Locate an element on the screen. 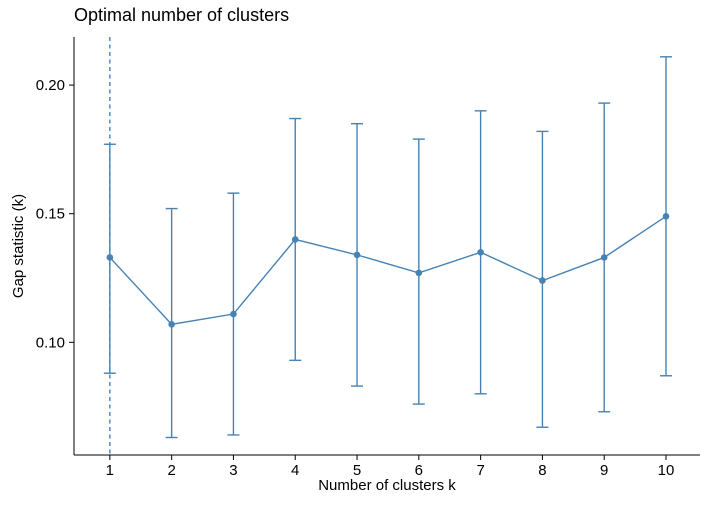 The height and width of the screenshot is (513, 712). chart-title: Optimal number of clusters is located at coordinates (181, 15).